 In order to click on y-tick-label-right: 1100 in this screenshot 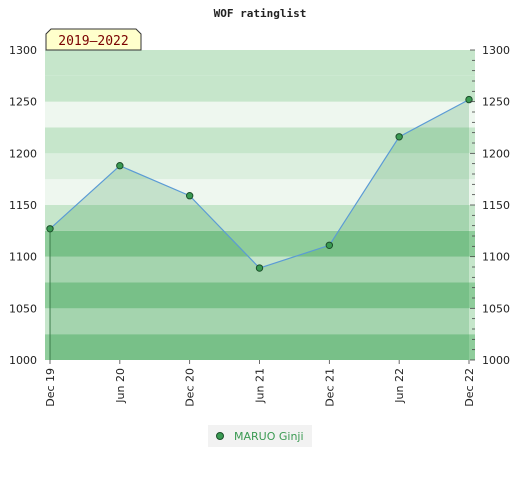, I will do `click(496, 257)`.